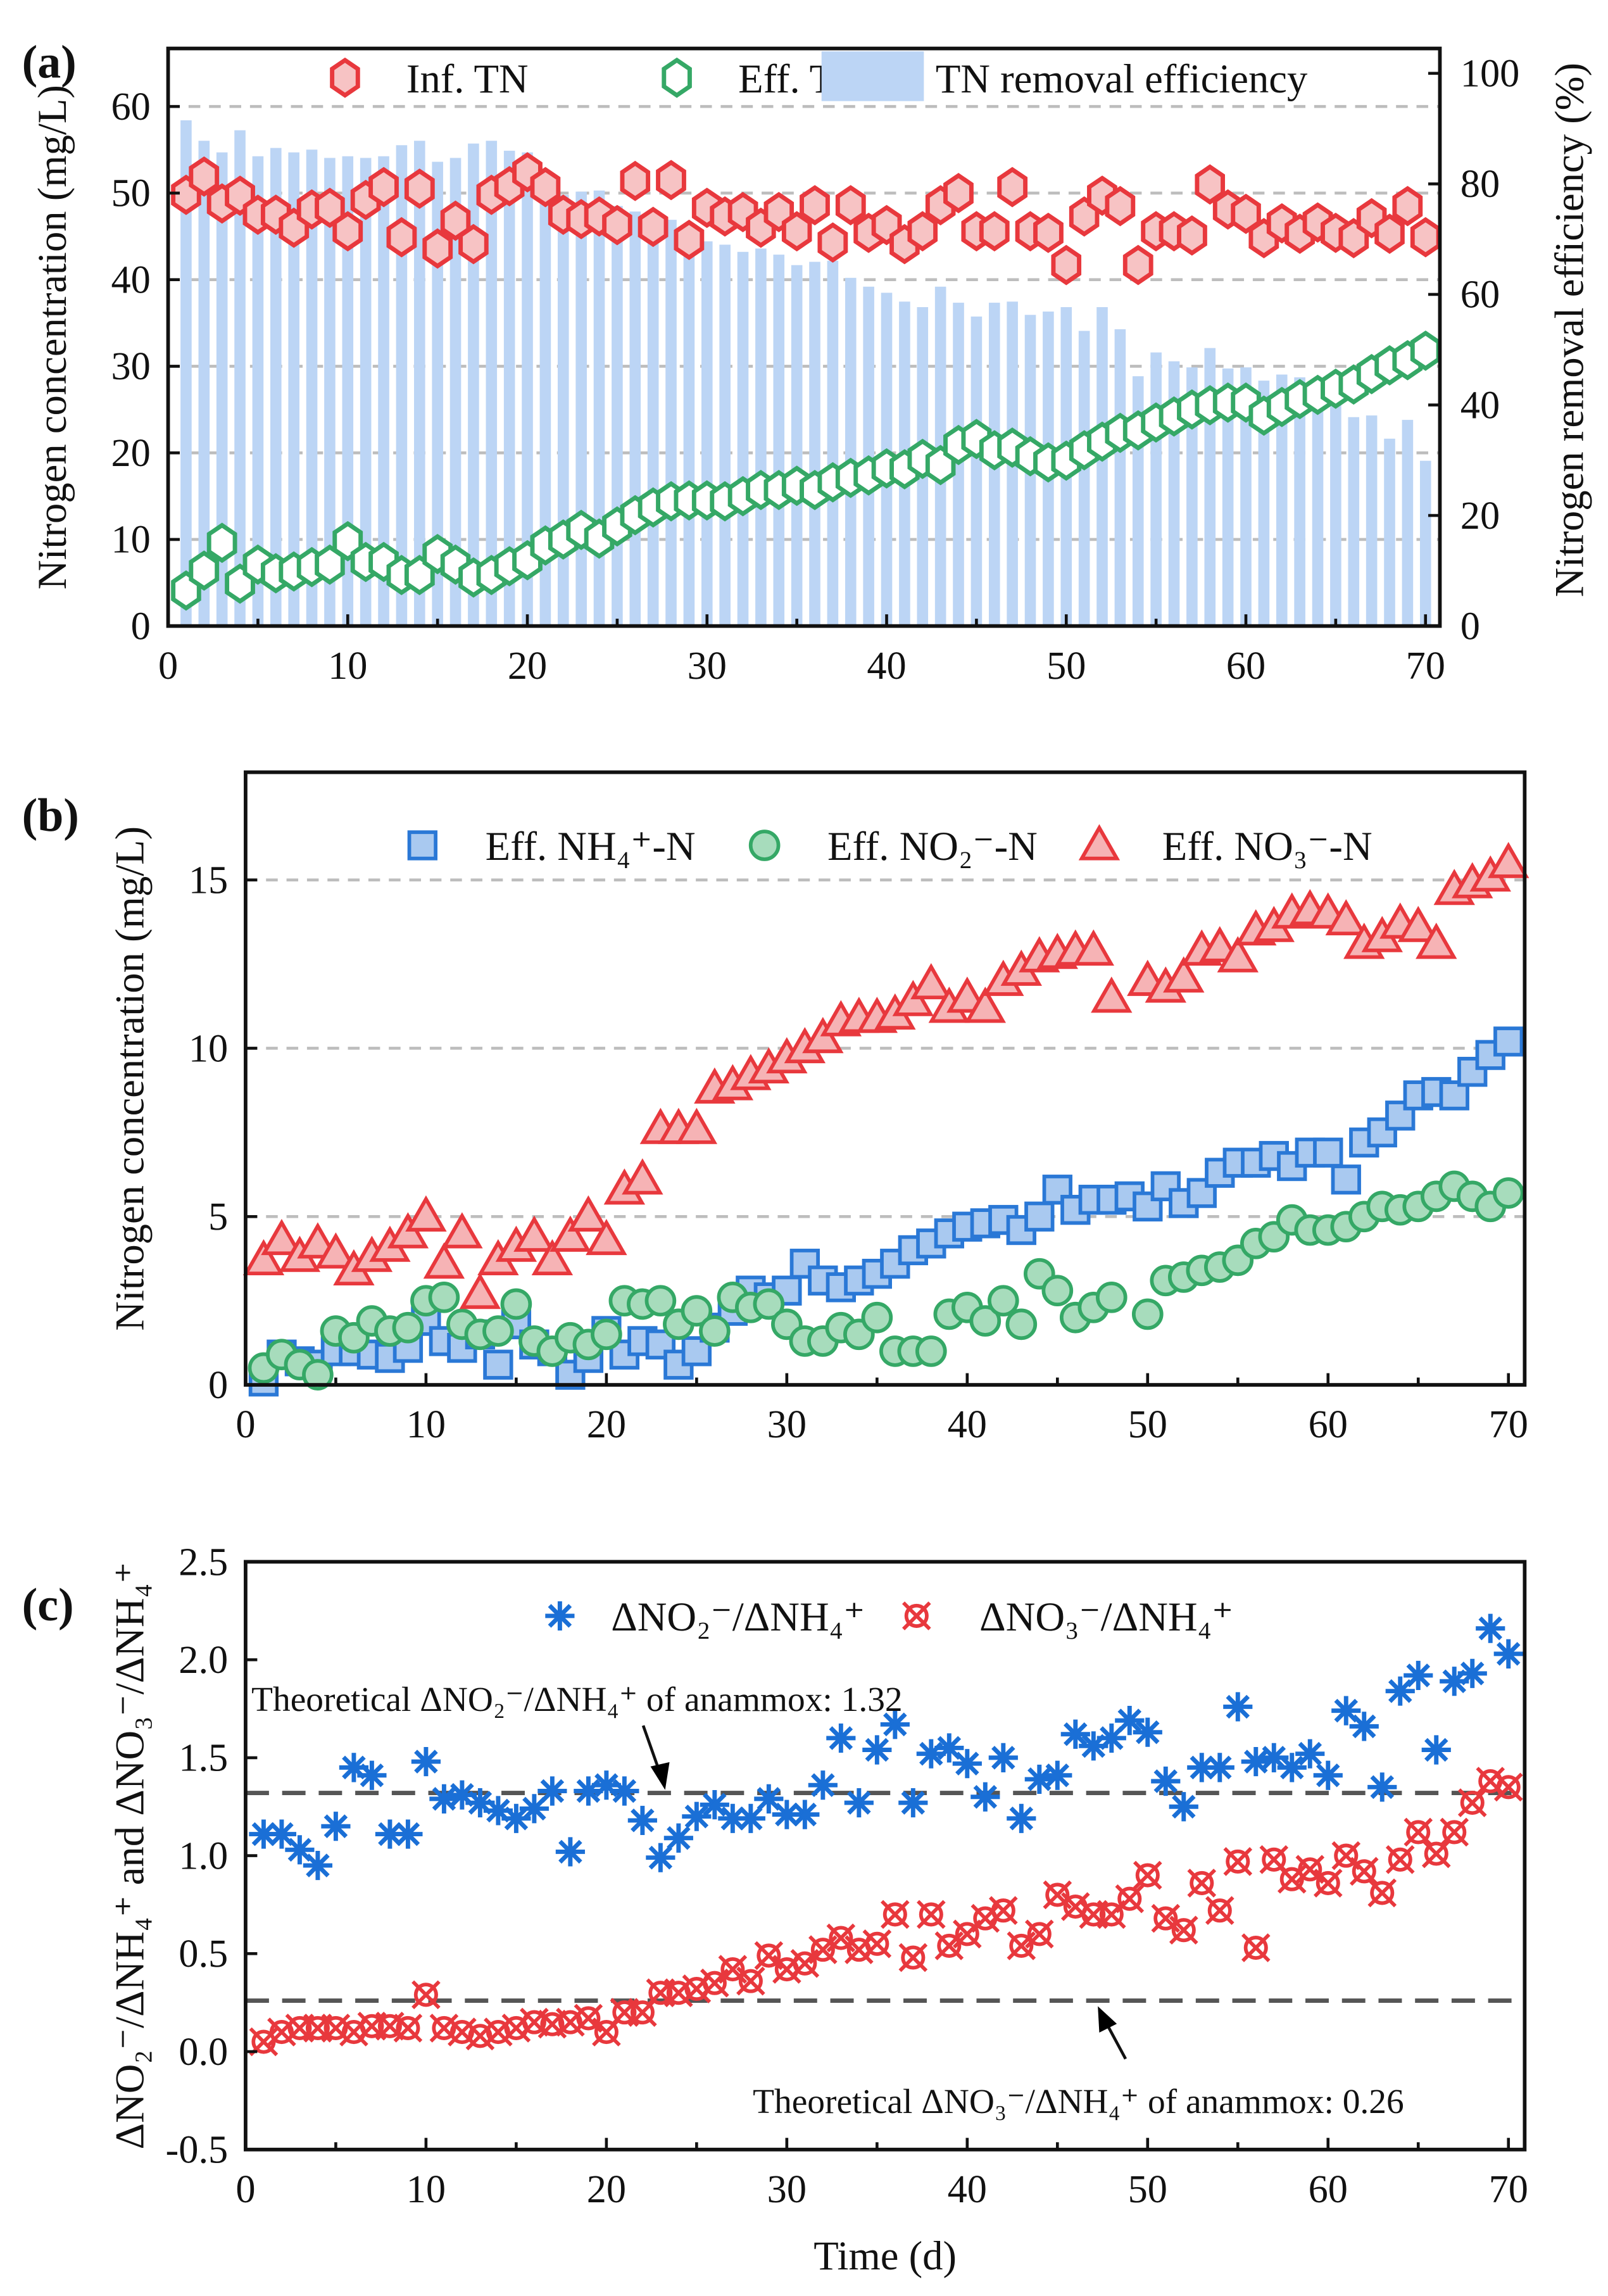 This screenshot has height=2296, width=1608. What do you see at coordinates (606, 1424) in the screenshot?
I see `x-tick-label: 20` at bounding box center [606, 1424].